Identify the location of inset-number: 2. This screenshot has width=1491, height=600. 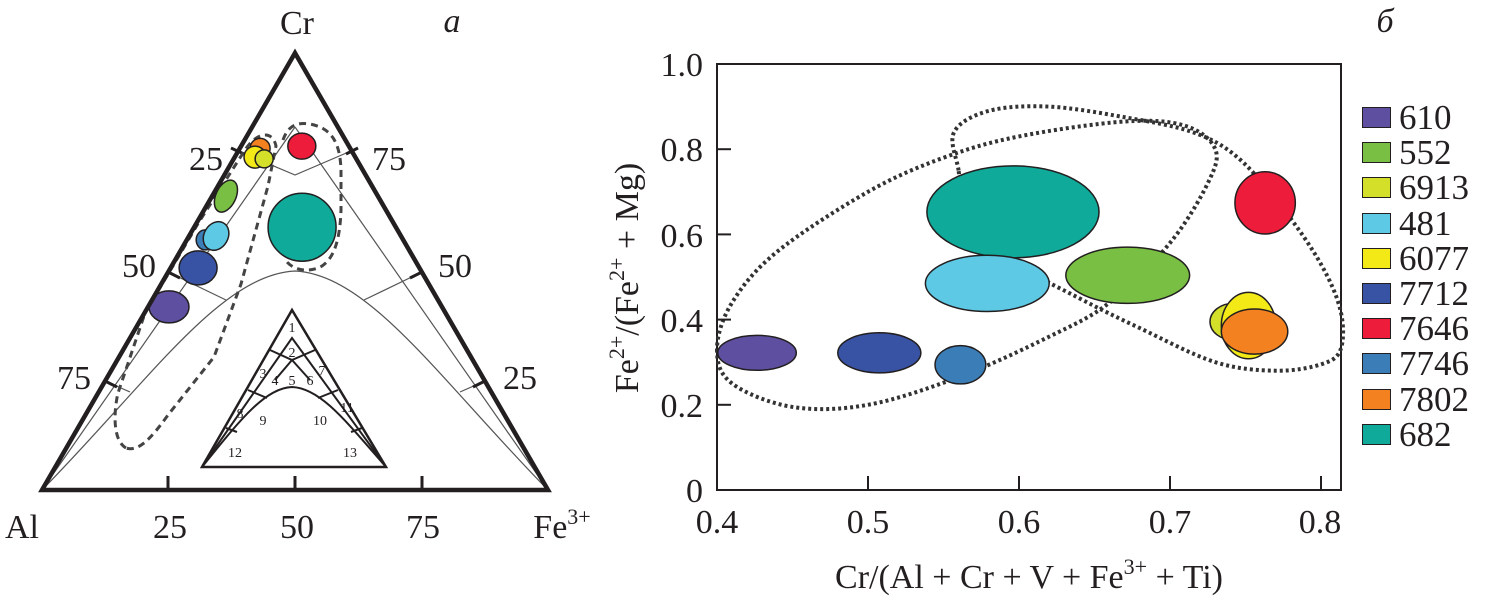
(292, 353).